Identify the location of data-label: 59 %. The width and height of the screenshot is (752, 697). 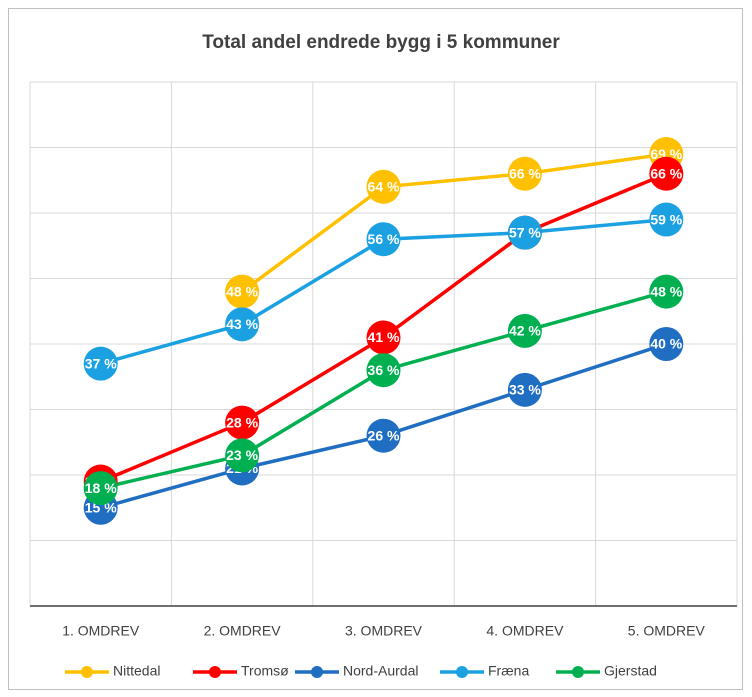
(666, 219).